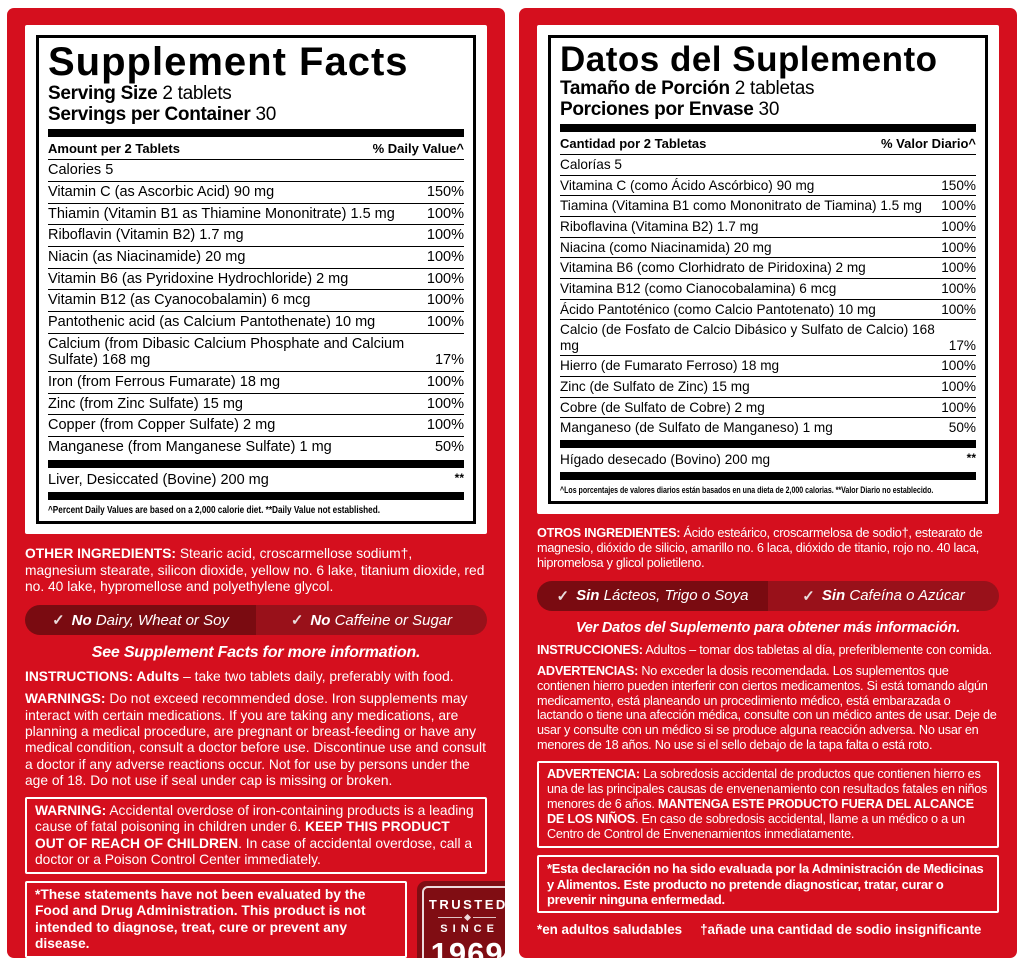 The height and width of the screenshot is (966, 1024). I want to click on serving-size-line-es: Tamaño de Porción 2 tabletas, so click(768, 88).